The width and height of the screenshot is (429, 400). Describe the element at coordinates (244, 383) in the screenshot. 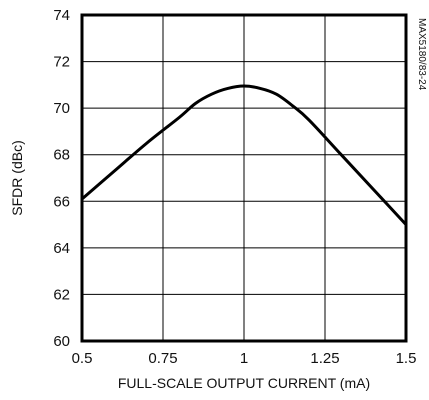

I see `x-axis-label: FULL-SCALE OUTPUT CURRENT (mA)` at that location.